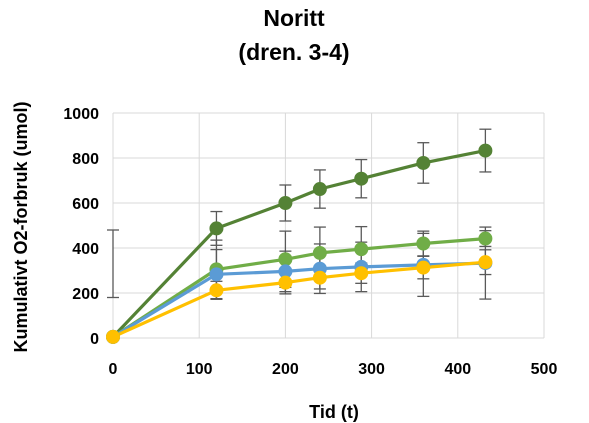 Image resolution: width=589 pixels, height=423 pixels. I want to click on y-tick-label: 400, so click(85, 249).